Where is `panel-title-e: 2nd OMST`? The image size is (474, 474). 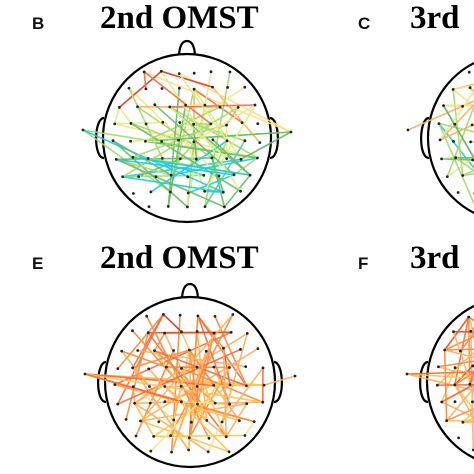 panel-title-e: 2nd OMST is located at coordinates (179, 258).